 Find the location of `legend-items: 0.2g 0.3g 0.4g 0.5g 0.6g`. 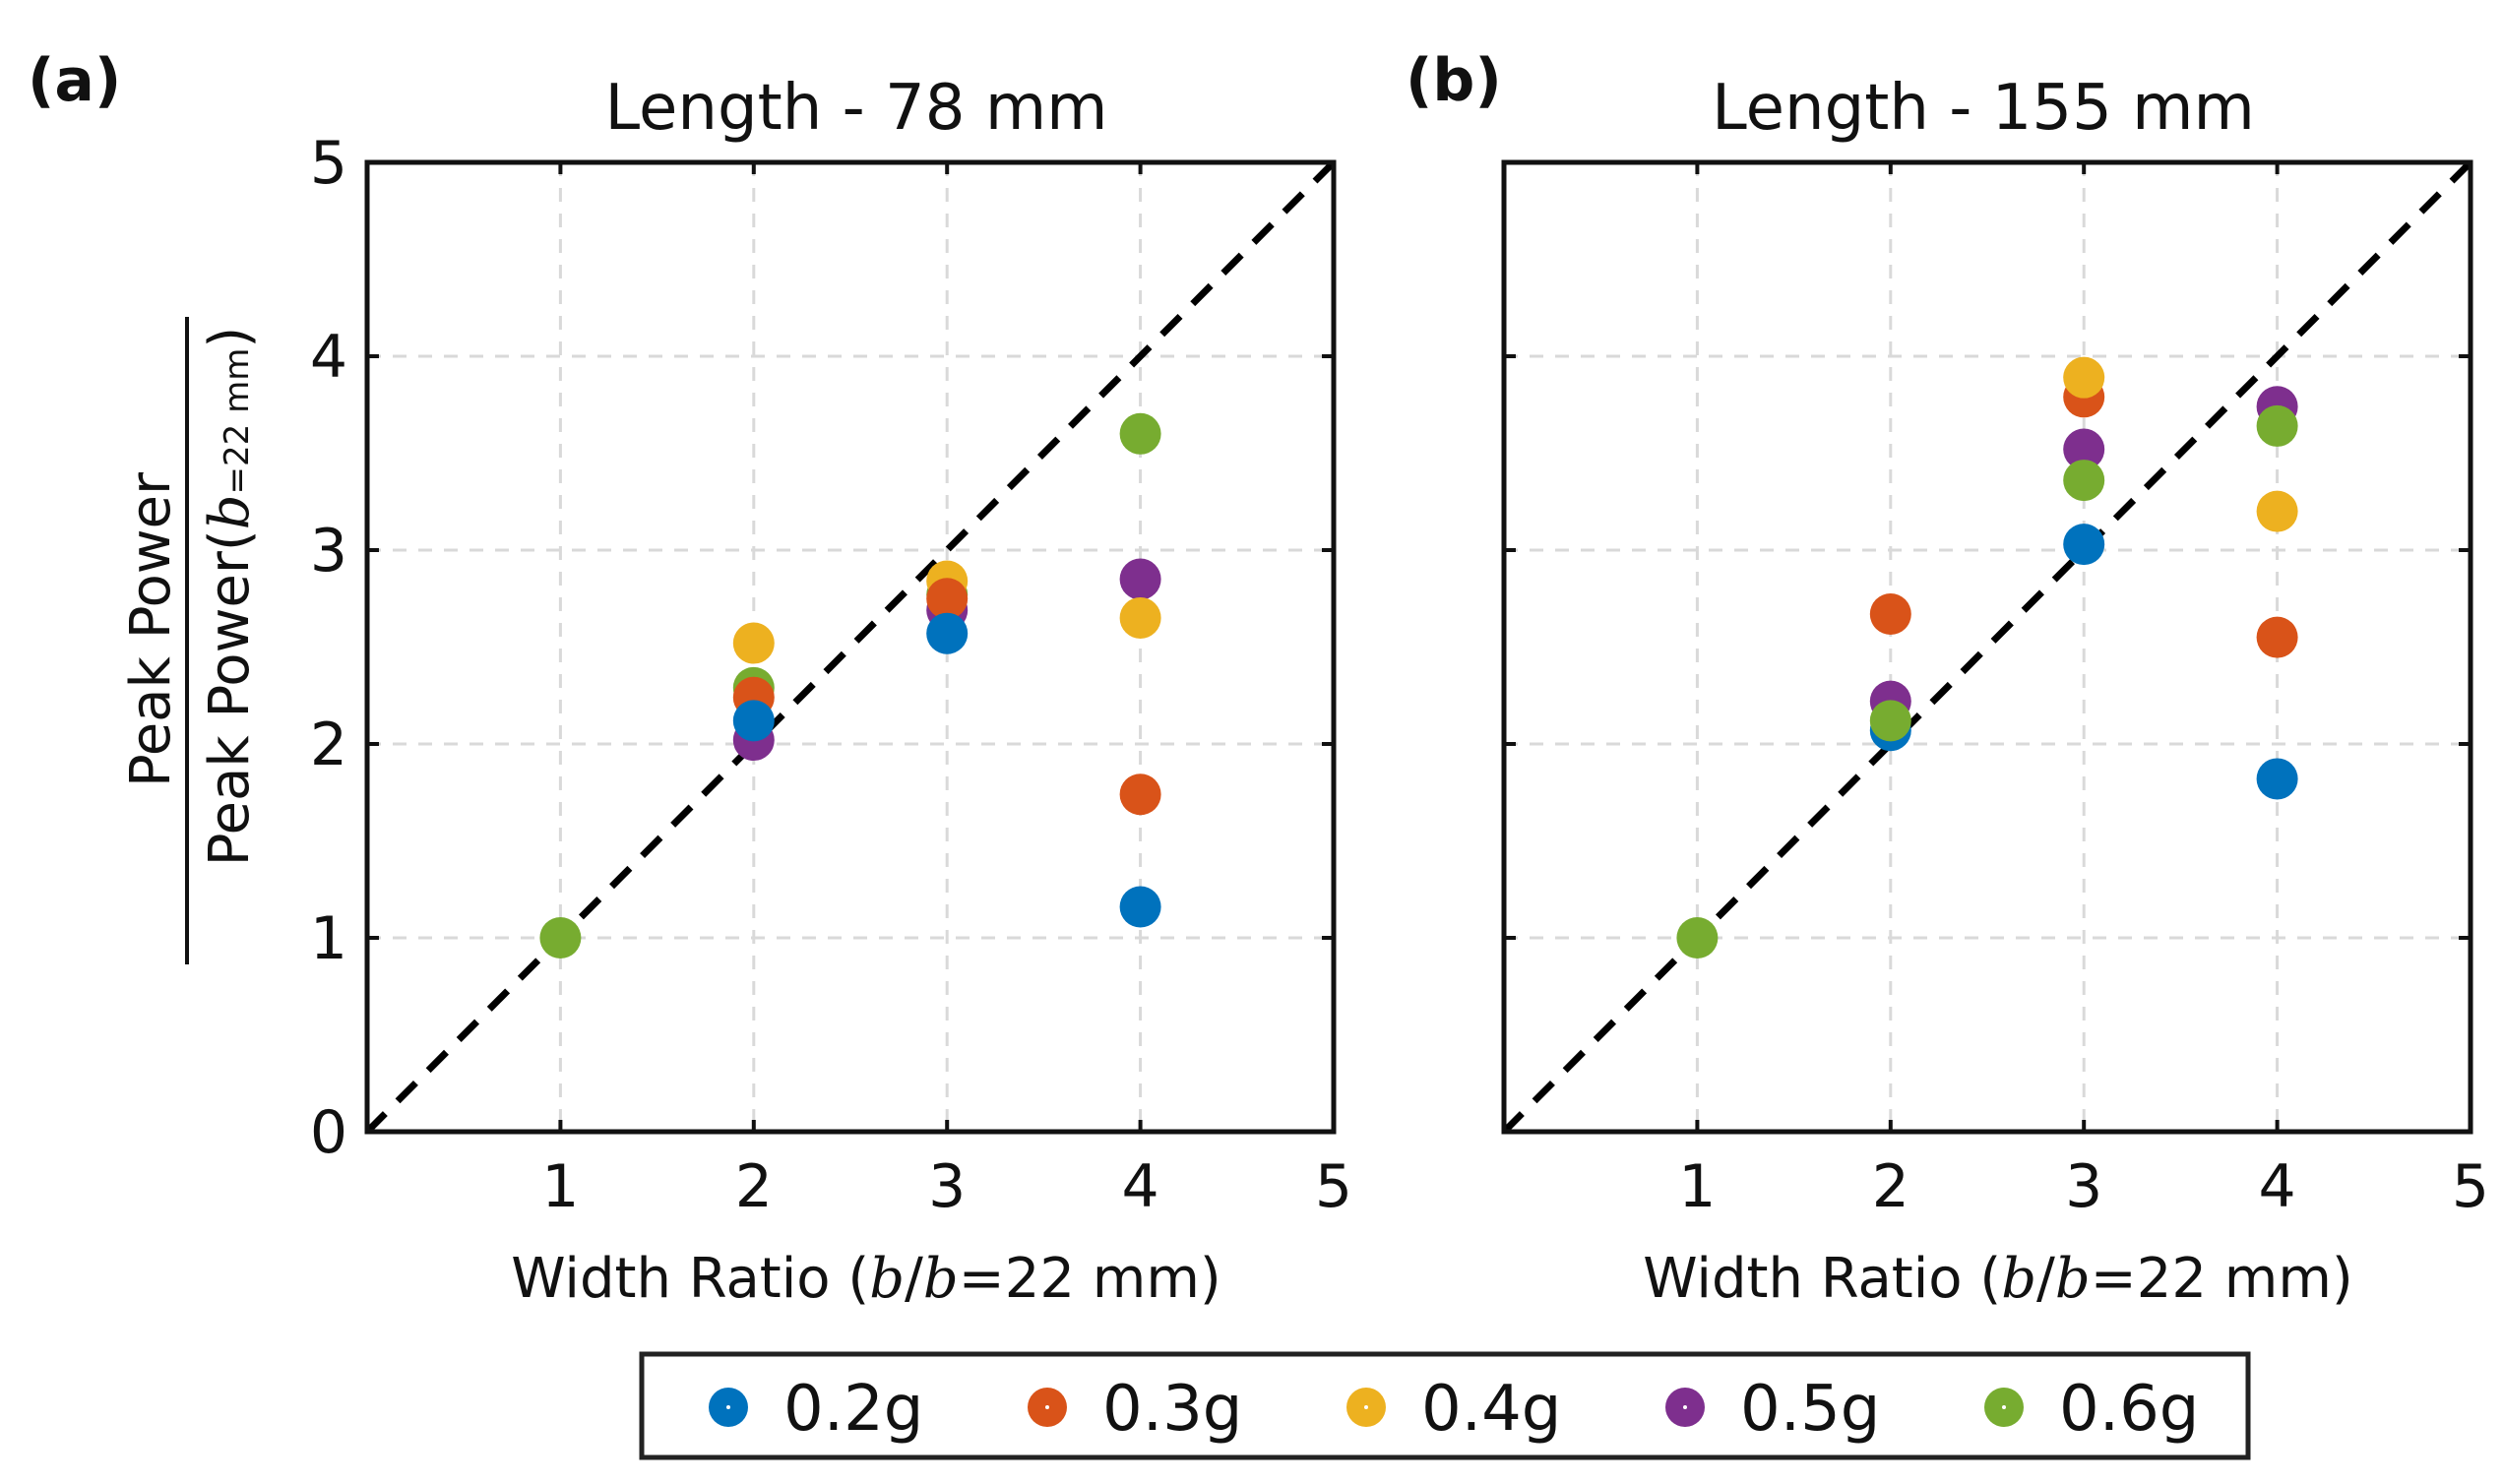

legend-items: 0.2g 0.3g 0.4g 0.5g 0.6g is located at coordinates (1454, 1409).